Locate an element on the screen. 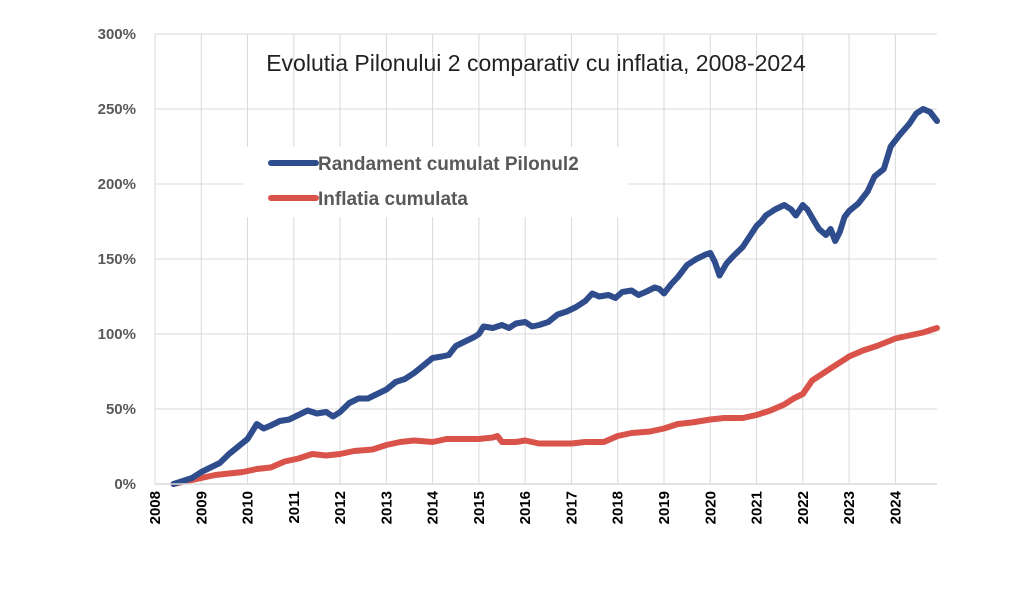  x-tick-label: 2016 is located at coordinates (525, 507).